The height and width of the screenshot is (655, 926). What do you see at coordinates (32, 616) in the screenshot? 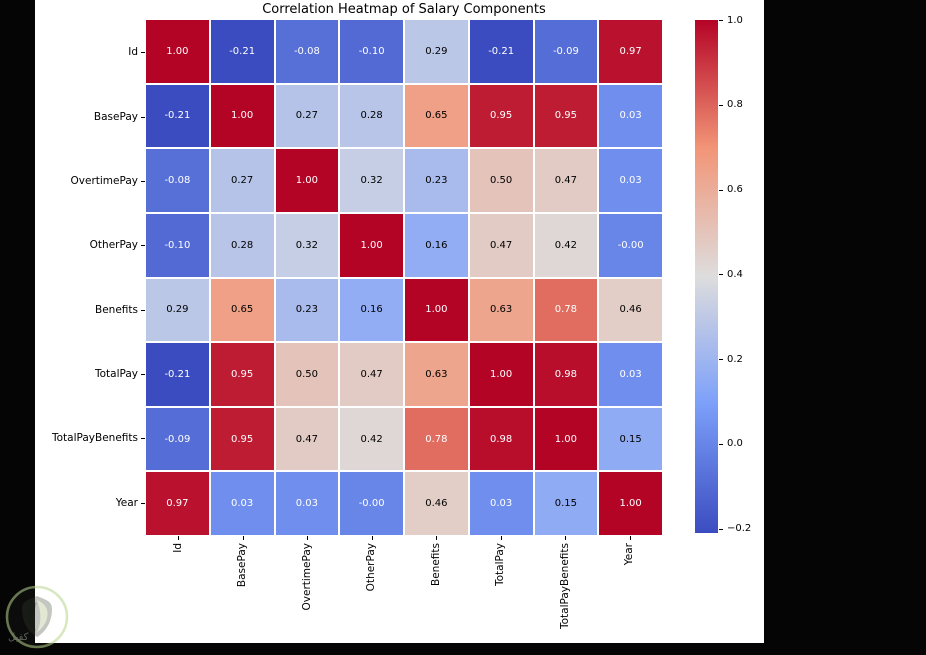
I see `watermark-leaf-left` at bounding box center [32, 616].